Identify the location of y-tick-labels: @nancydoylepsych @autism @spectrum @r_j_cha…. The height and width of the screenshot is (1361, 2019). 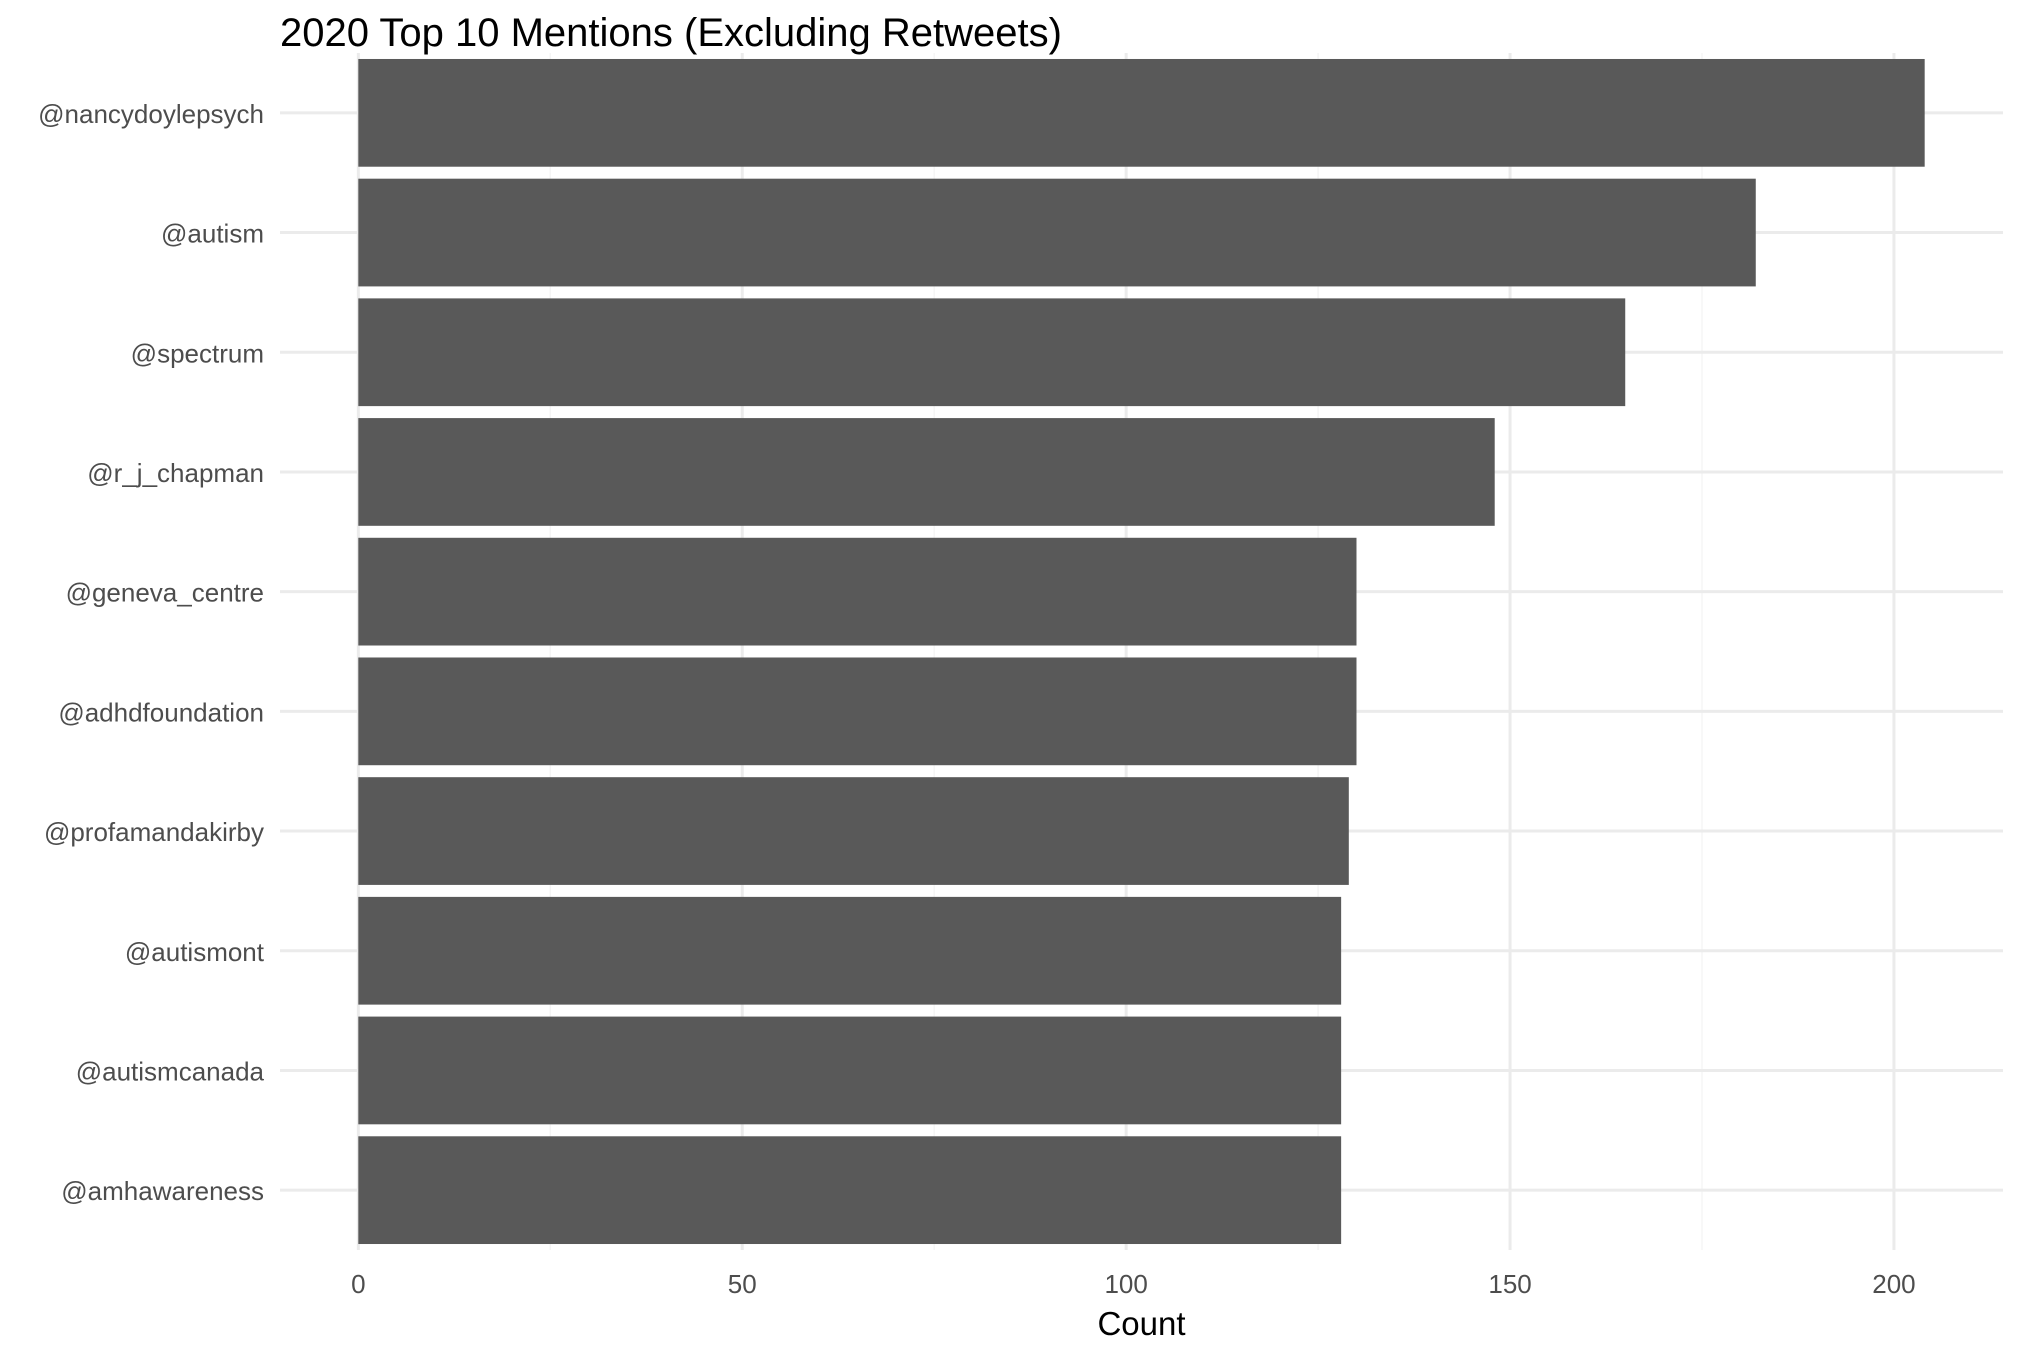
(151, 652).